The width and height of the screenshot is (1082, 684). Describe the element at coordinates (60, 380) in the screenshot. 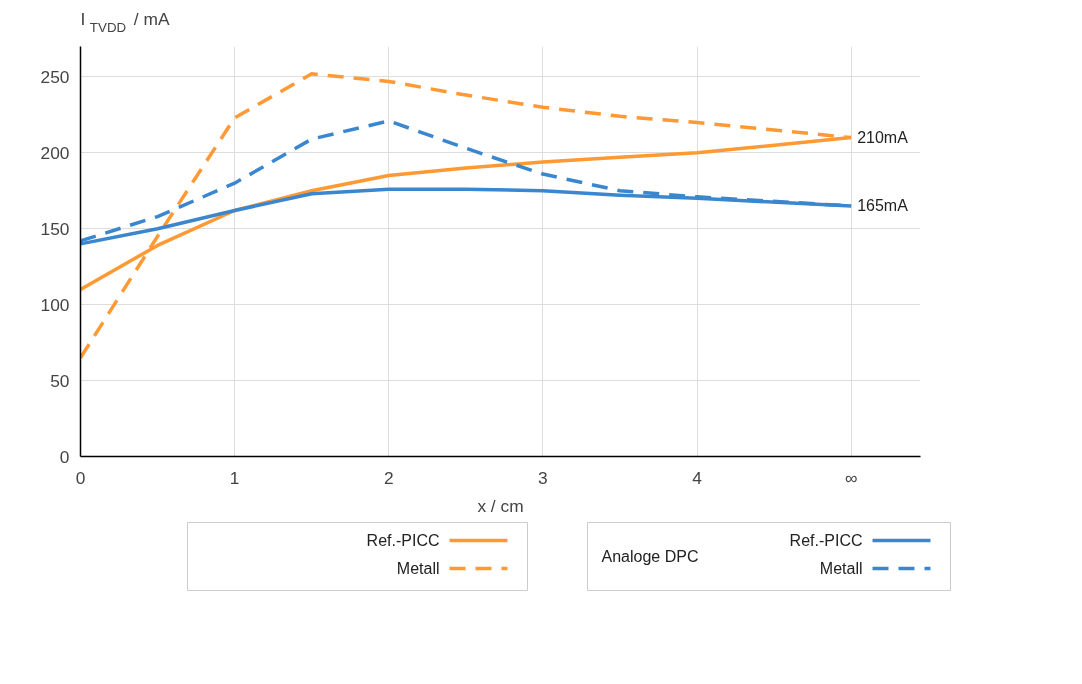

I see `y-tick-label: 50` at that location.